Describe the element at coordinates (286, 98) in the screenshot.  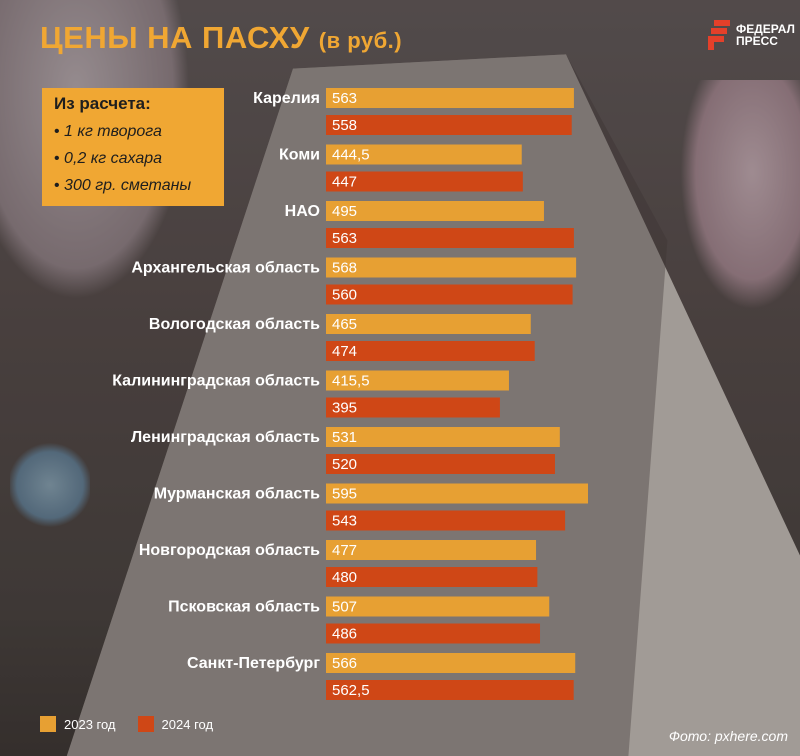
I see `category-label: Карелия` at that location.